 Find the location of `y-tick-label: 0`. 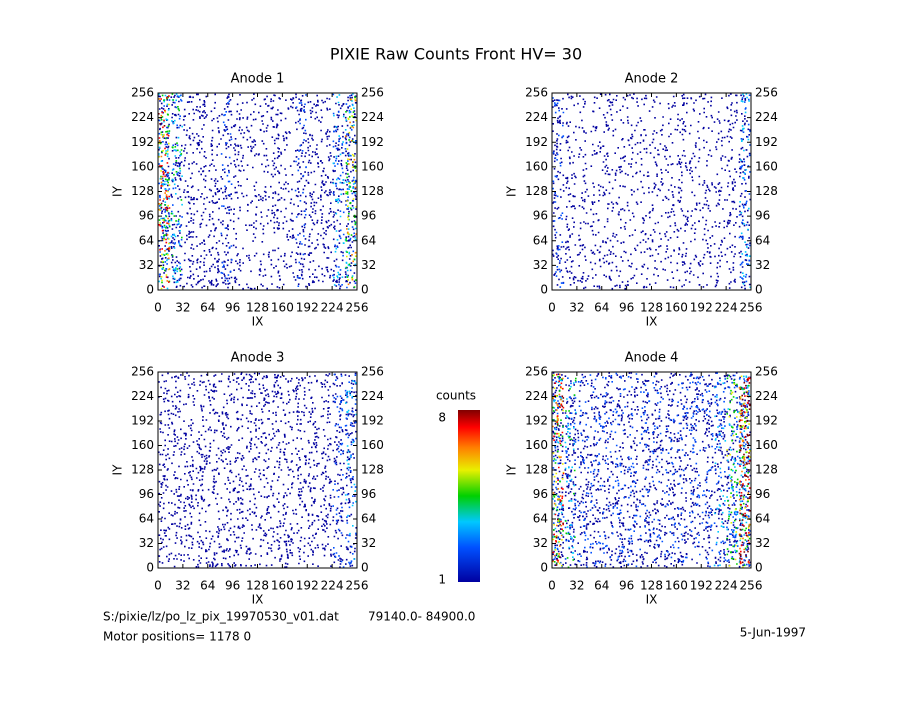

y-tick-label: 0 is located at coordinates (150, 290).